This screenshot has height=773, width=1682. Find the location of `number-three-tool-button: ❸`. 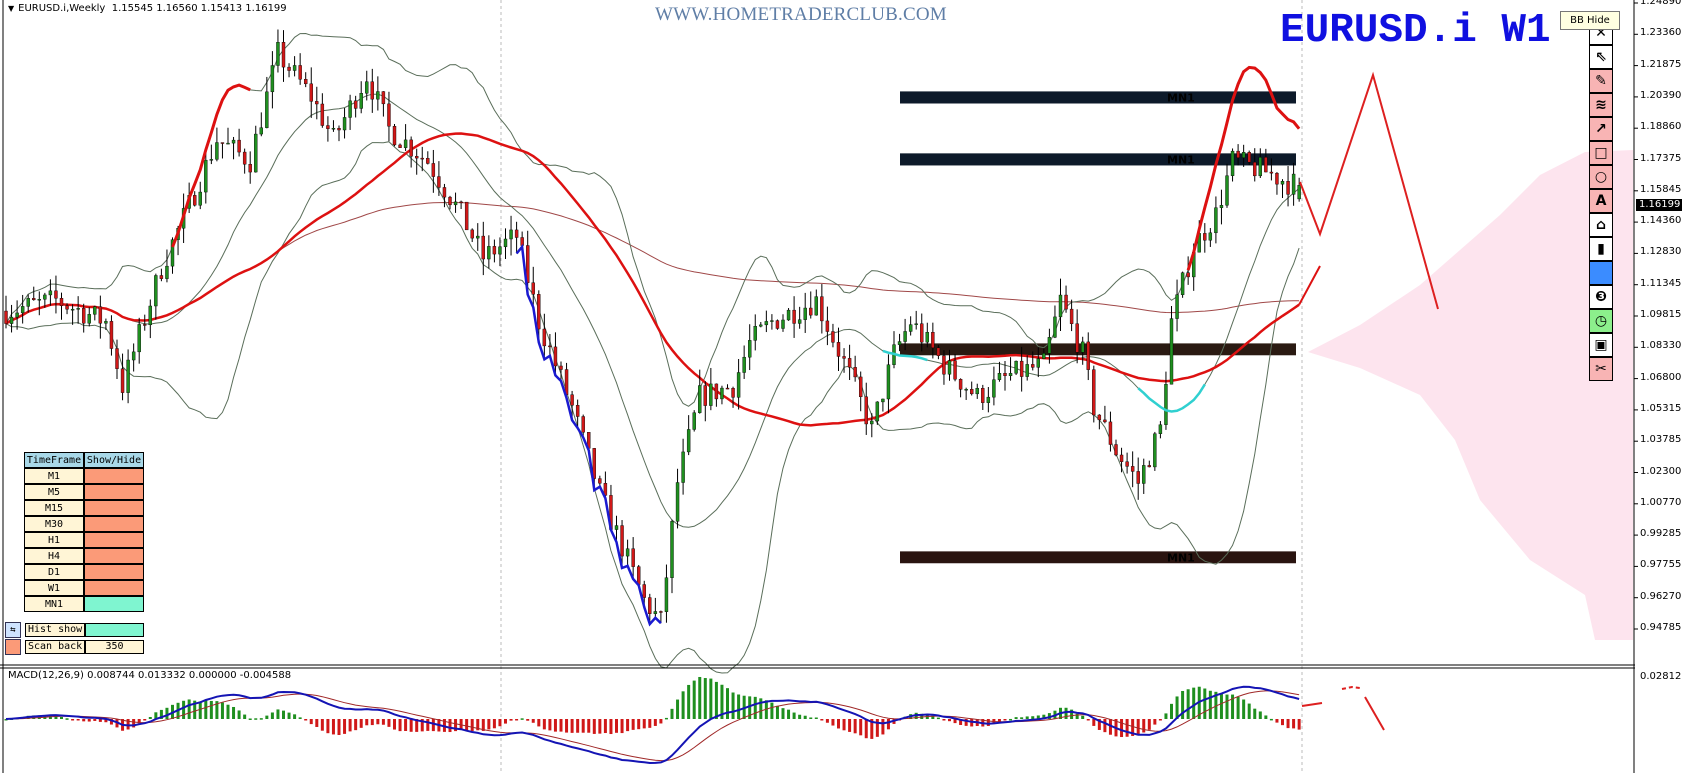

number-three-tool-button: ❸ is located at coordinates (1601, 297).